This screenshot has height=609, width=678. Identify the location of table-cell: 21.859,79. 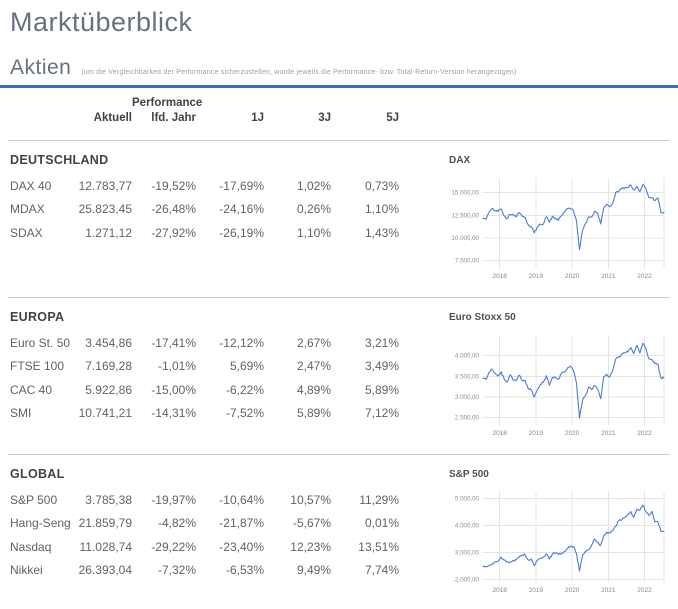
(105, 523).